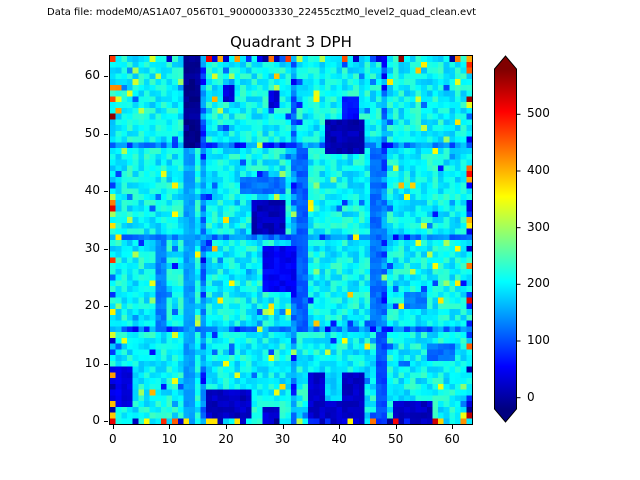 The width and height of the screenshot is (640, 480). I want to click on y-tick-label: 60, so click(92, 75).